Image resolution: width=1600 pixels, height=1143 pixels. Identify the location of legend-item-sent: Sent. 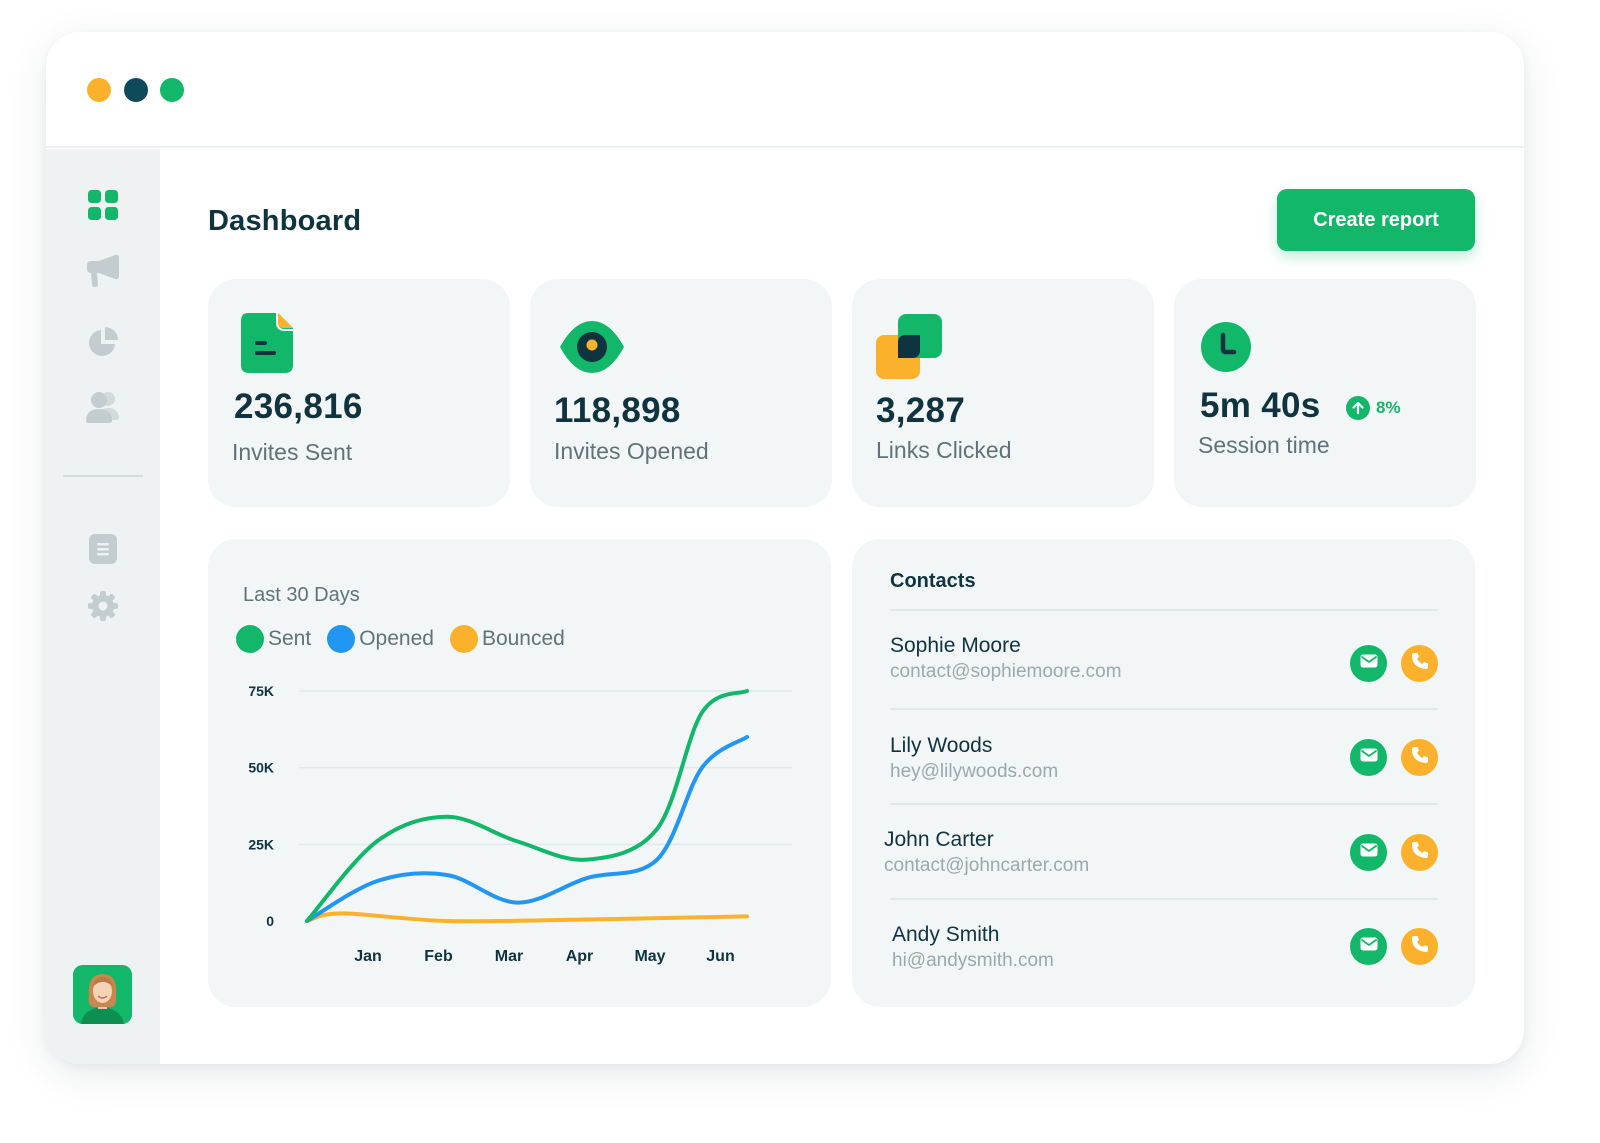
(273, 639).